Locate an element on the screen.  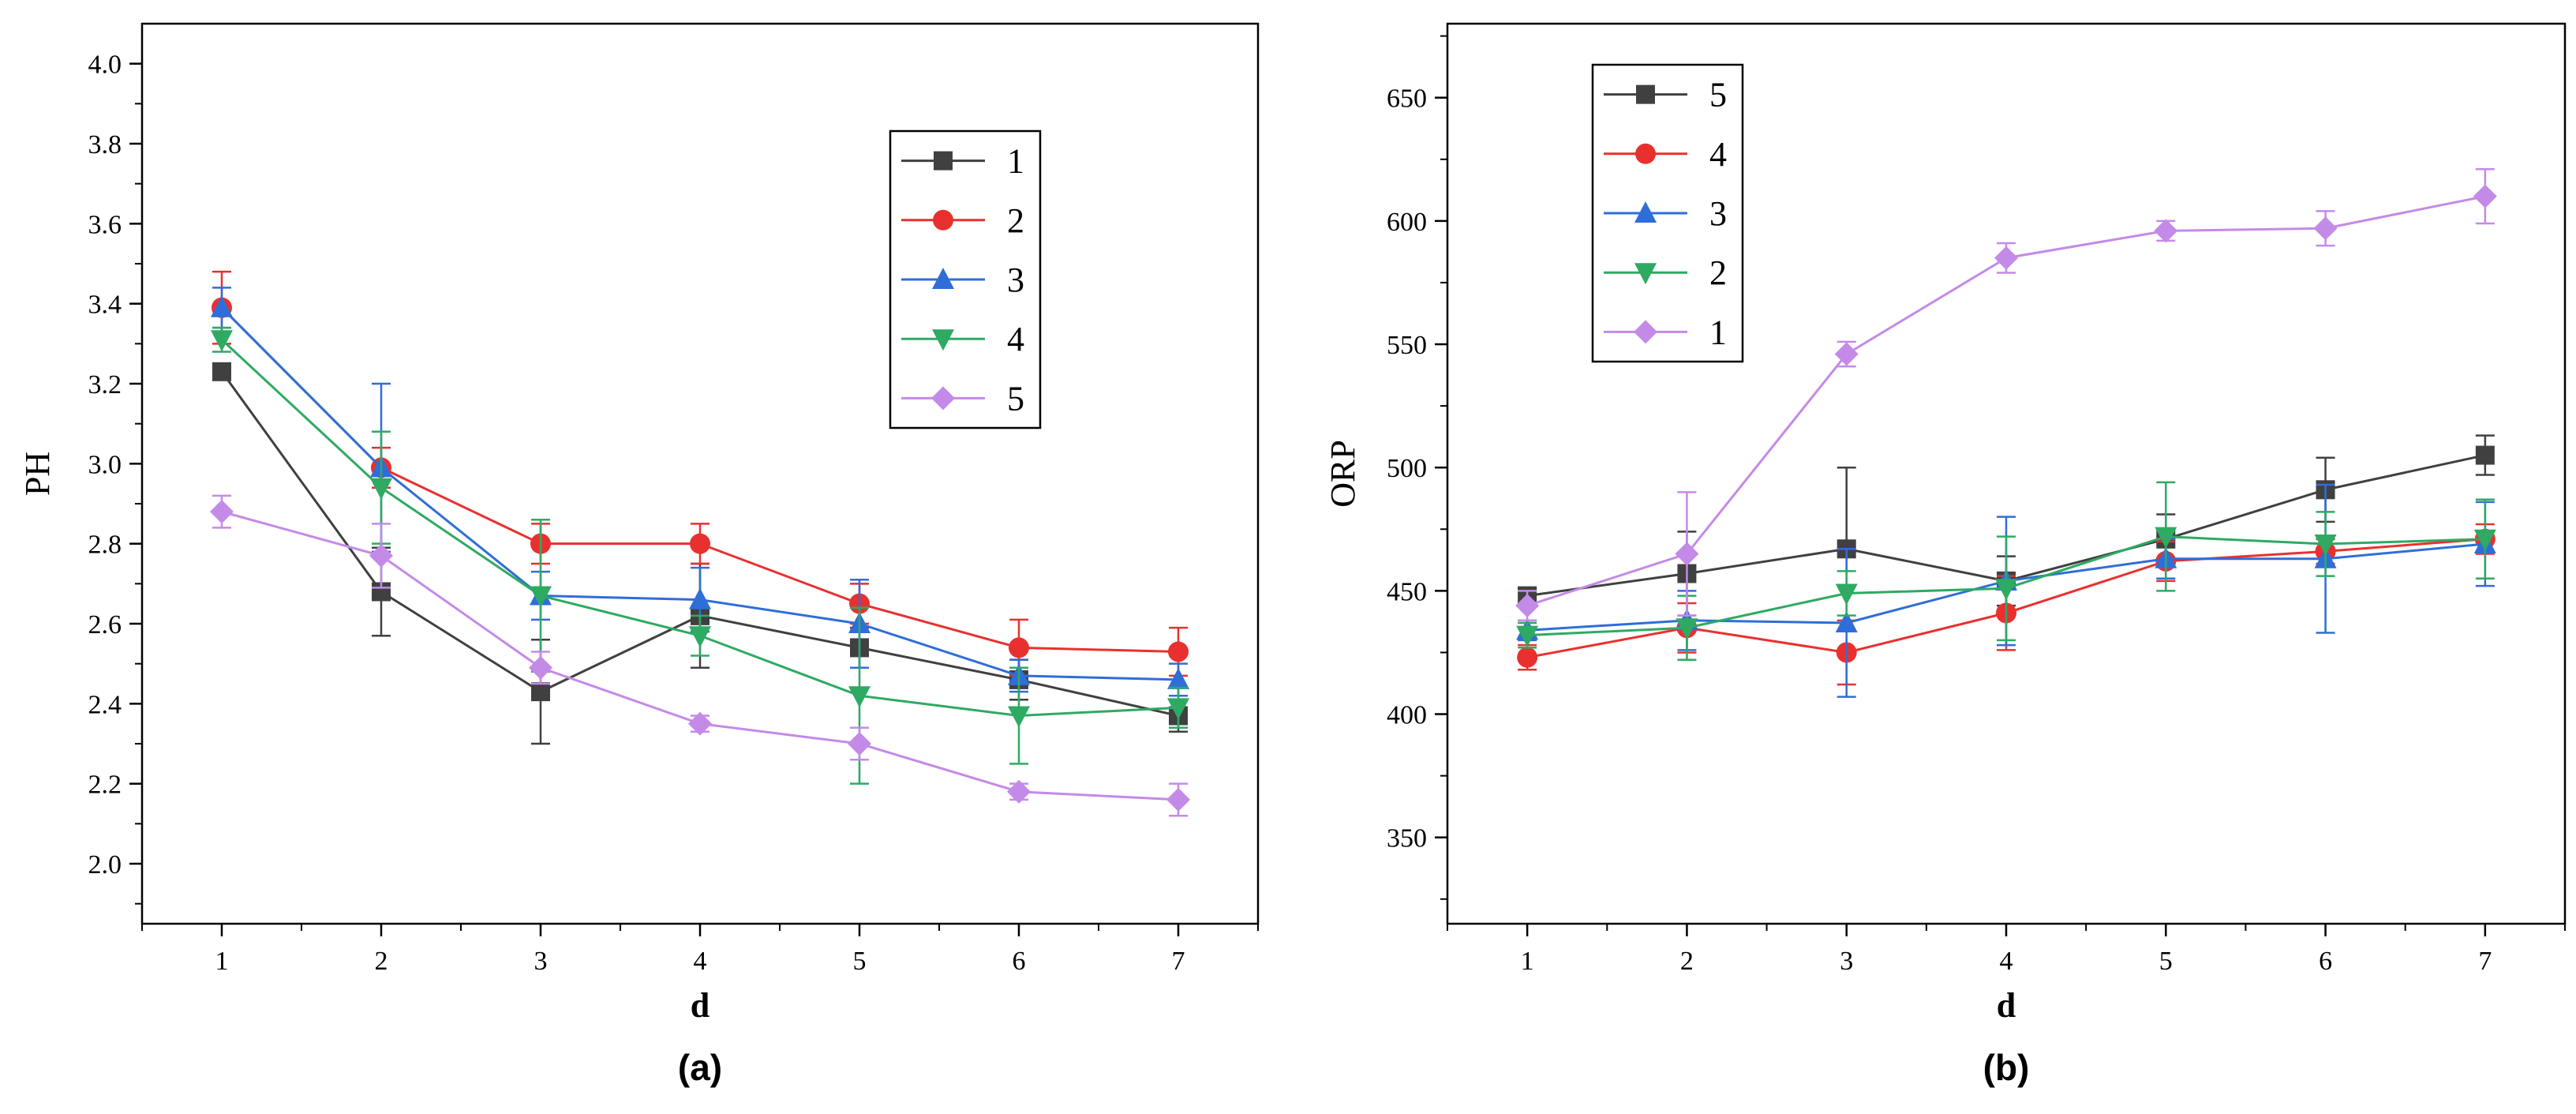
y-tick-label: 400 is located at coordinates (1407, 715).